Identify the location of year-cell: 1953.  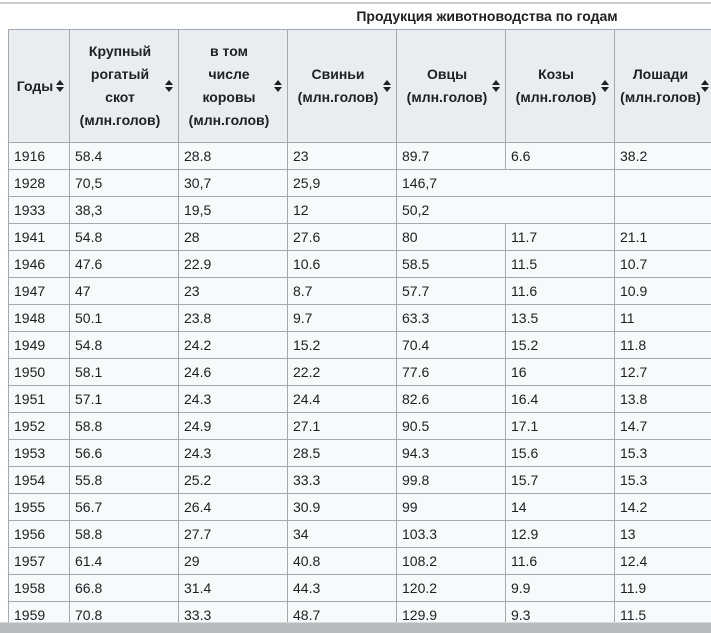
(39, 453).